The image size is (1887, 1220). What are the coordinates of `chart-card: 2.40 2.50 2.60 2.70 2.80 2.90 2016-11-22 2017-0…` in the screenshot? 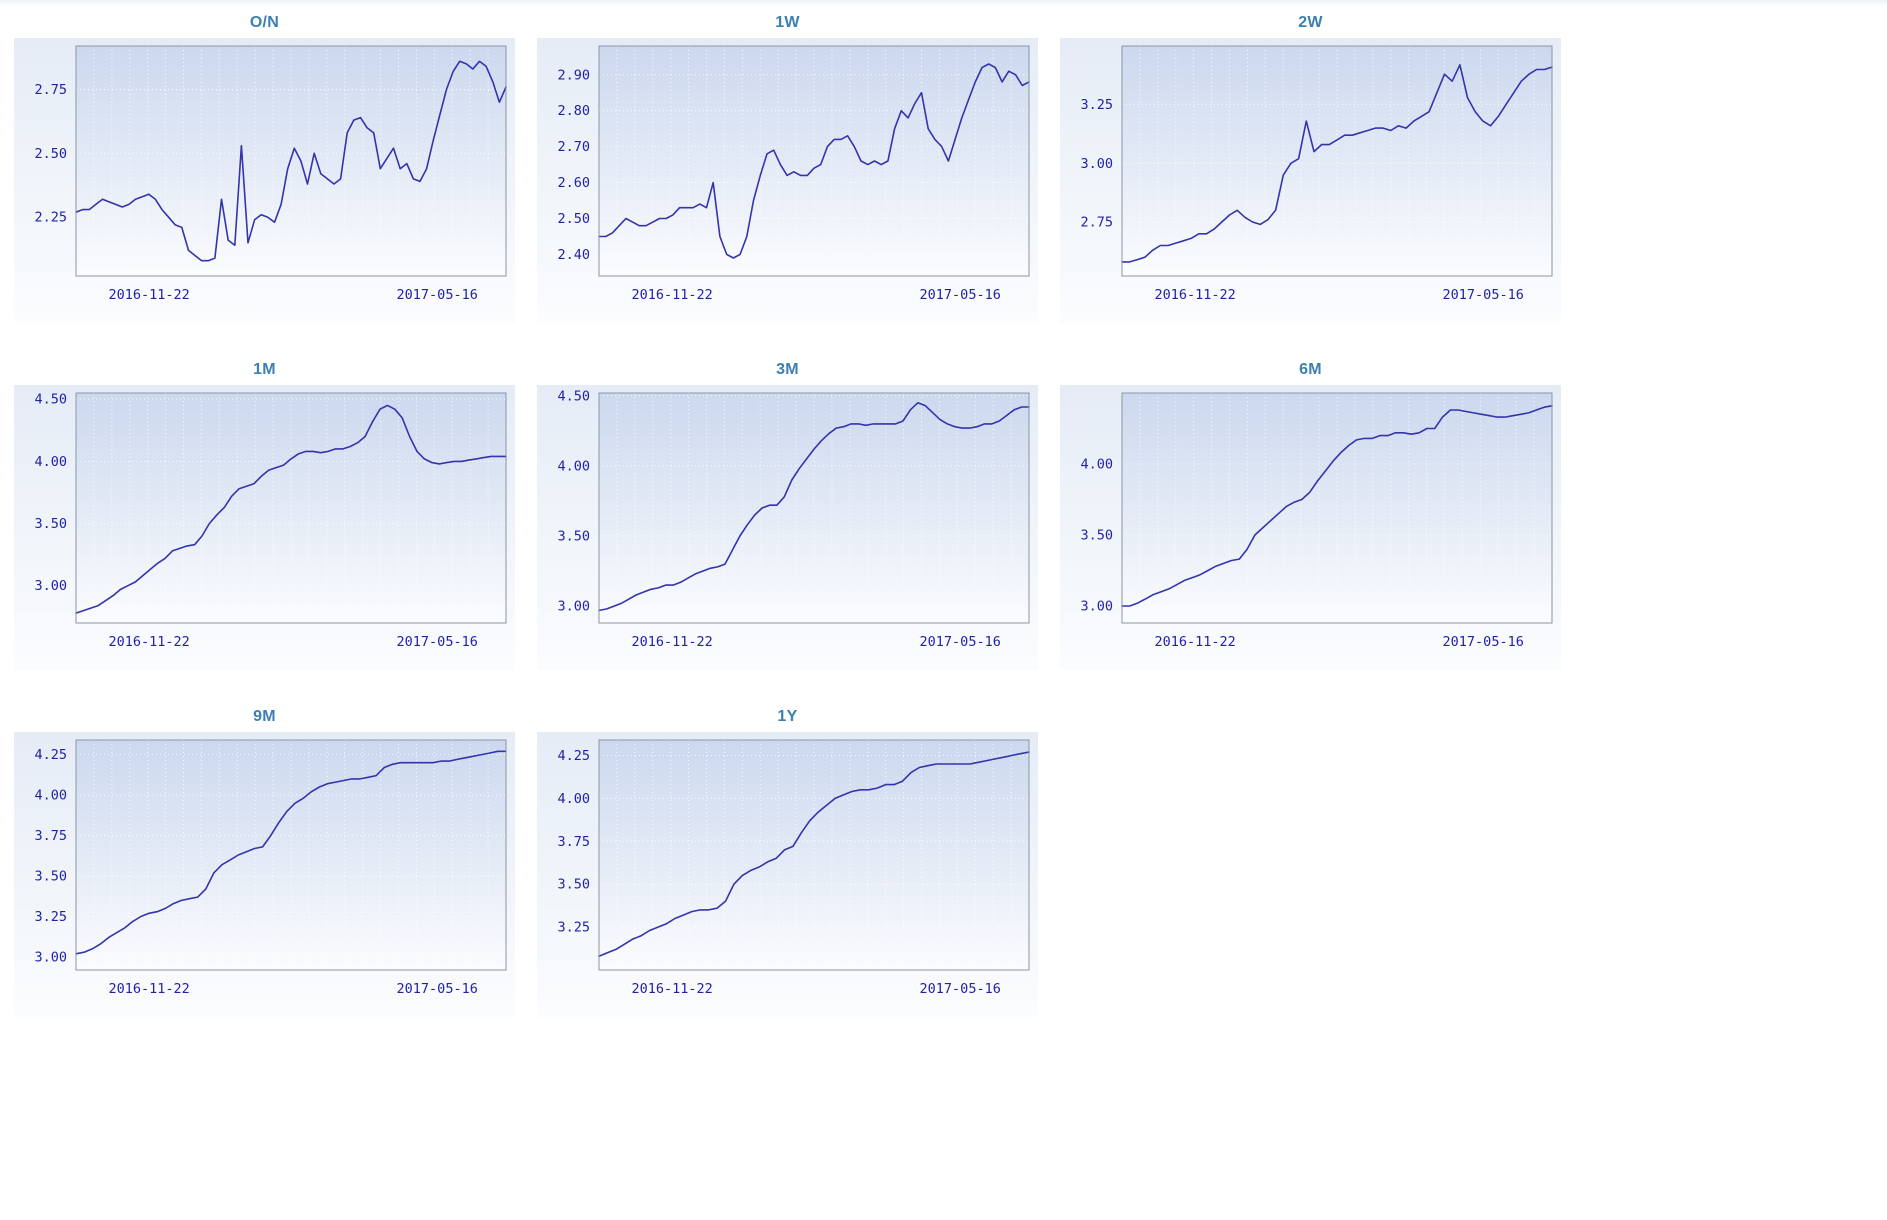 It's located at (787, 180).